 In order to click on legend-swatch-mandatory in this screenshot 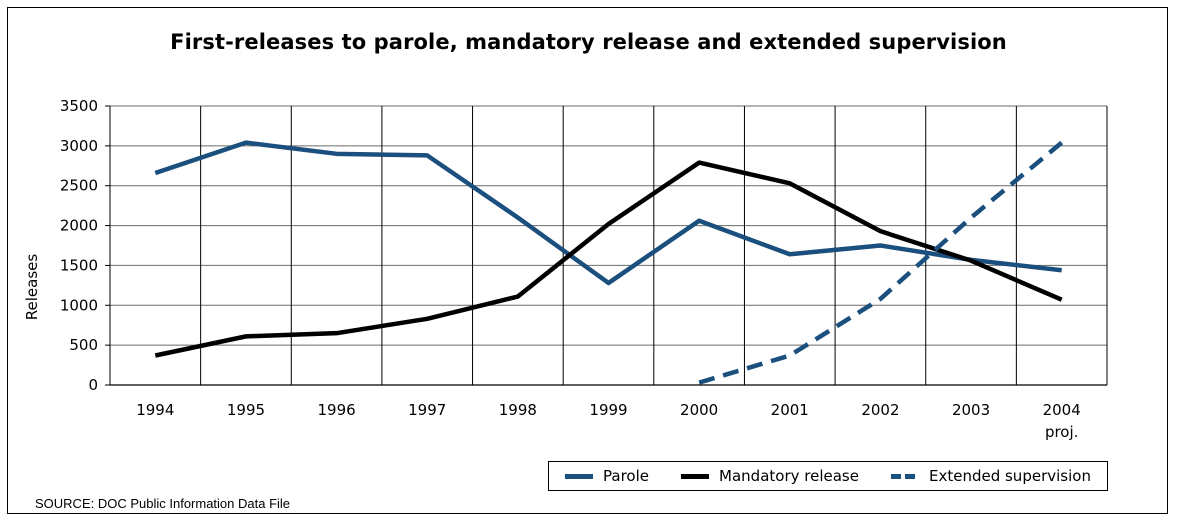, I will do `click(695, 476)`.